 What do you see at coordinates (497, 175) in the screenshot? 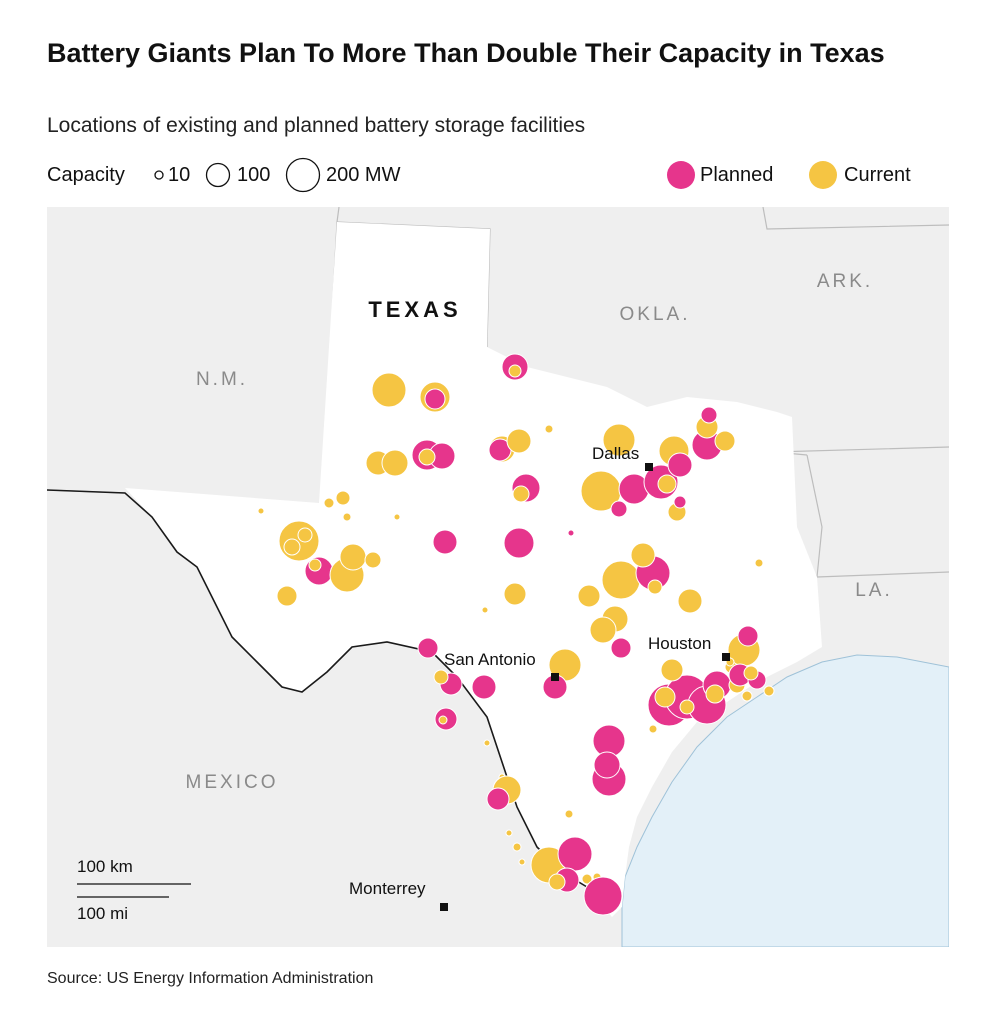
I see `legend: Capacity 10 100 200 MW Planned Current` at bounding box center [497, 175].